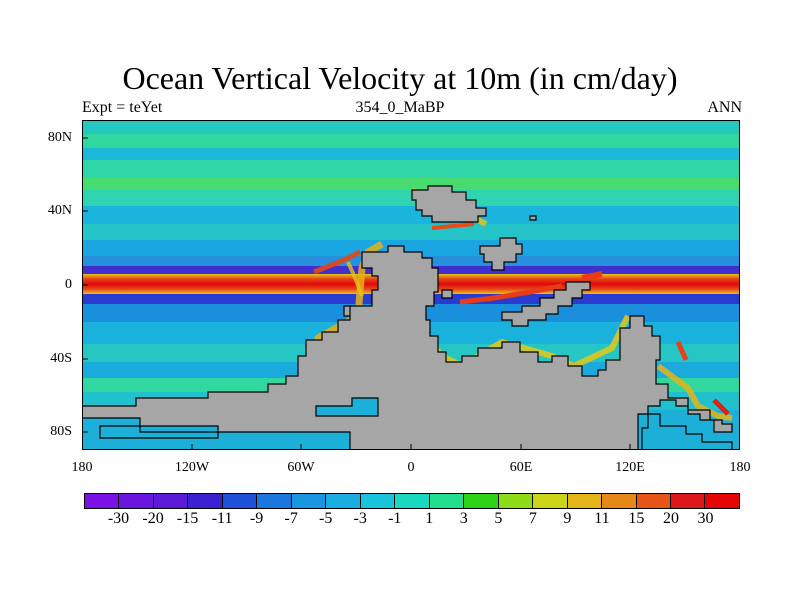 The height and width of the screenshot is (600, 800). I want to click on band-50n, so click(411, 184).